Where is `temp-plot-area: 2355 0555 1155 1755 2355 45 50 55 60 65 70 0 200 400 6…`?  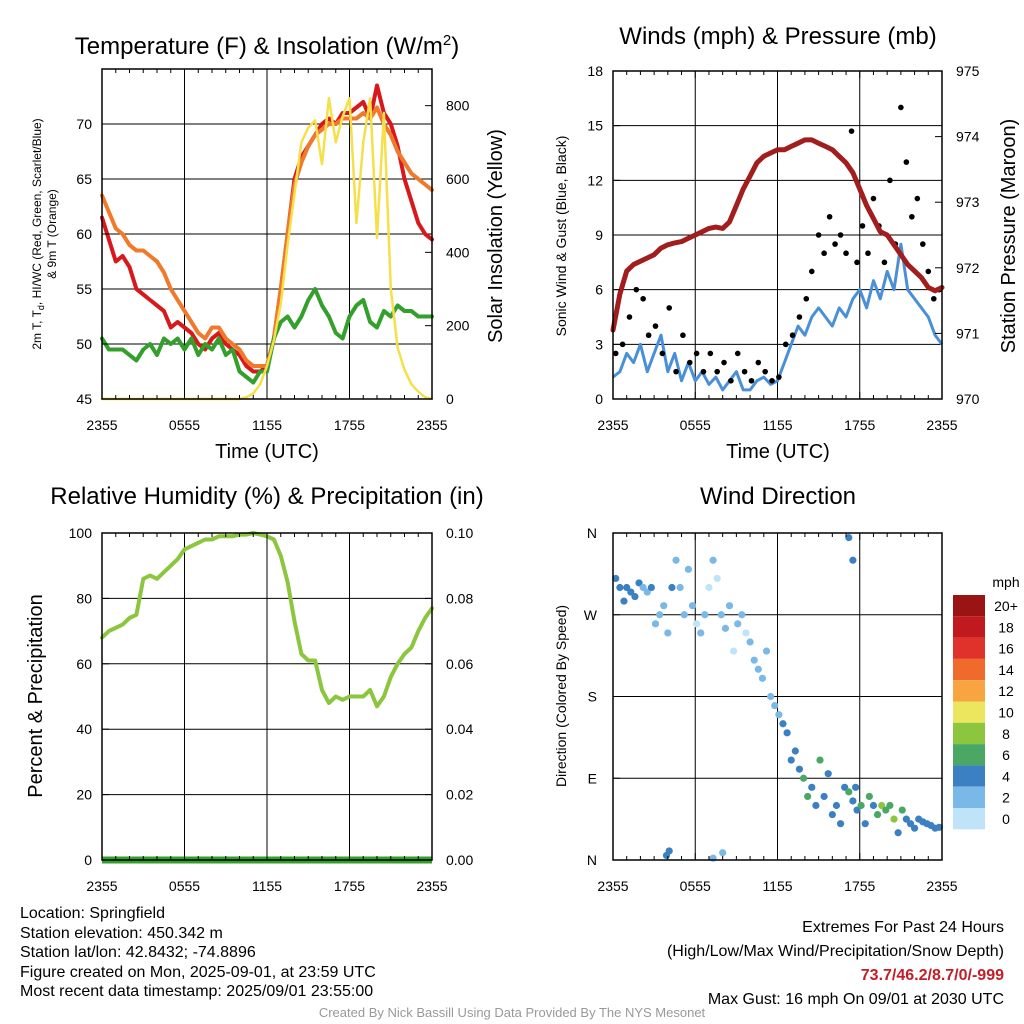 temp-plot-area: 2355 0555 1155 1755 2355 45 50 55 60 65 70 0 200 400 6… is located at coordinates (273, 250).